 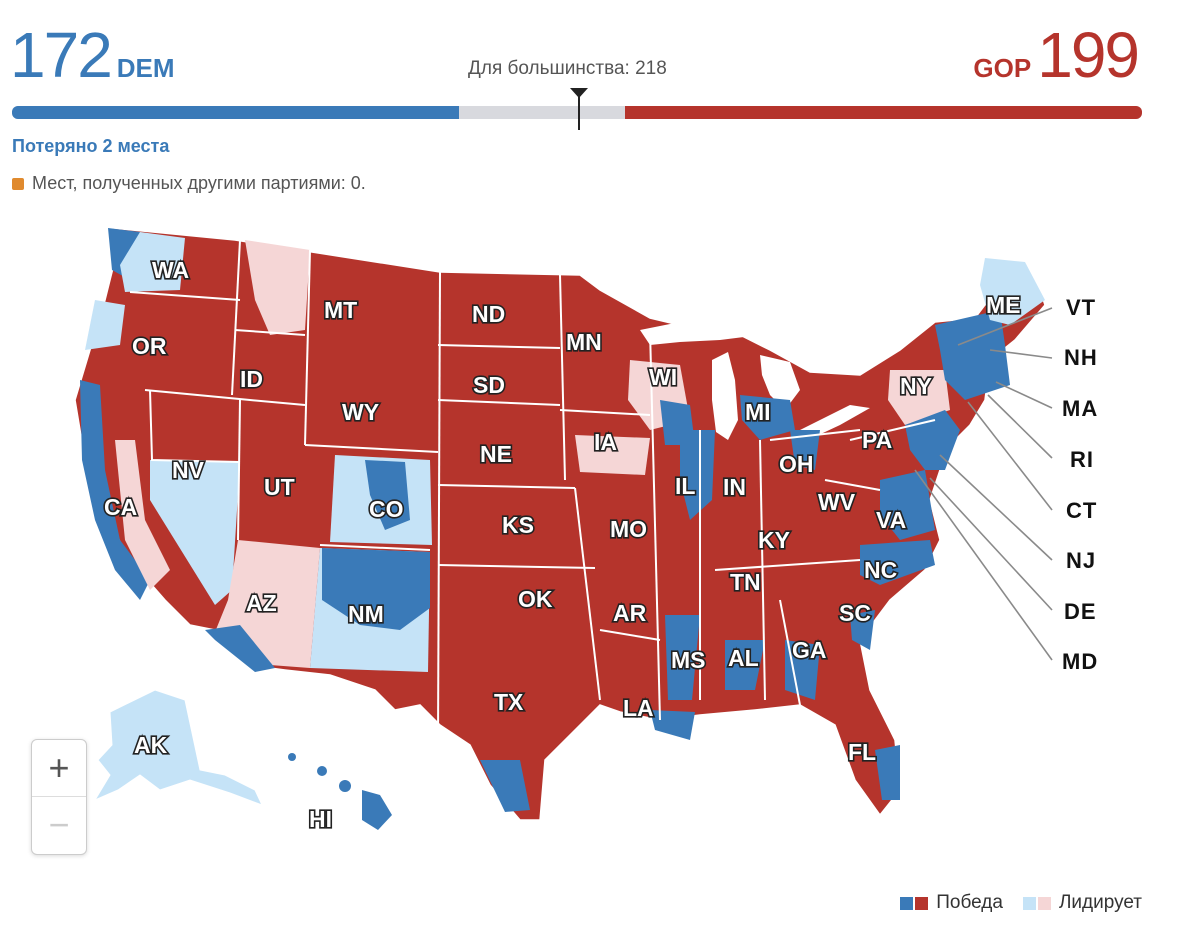 I want to click on state-label-mn: MN, so click(x=583, y=341).